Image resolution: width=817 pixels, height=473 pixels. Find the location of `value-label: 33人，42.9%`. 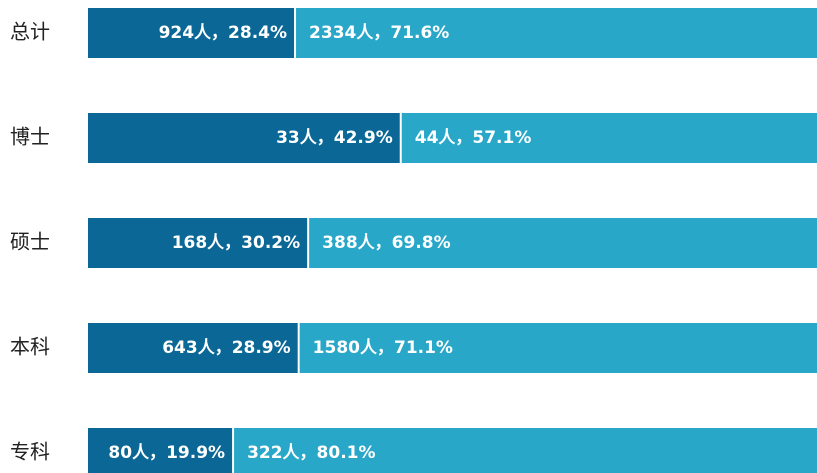

value-label: 33人，42.9% is located at coordinates (334, 138).